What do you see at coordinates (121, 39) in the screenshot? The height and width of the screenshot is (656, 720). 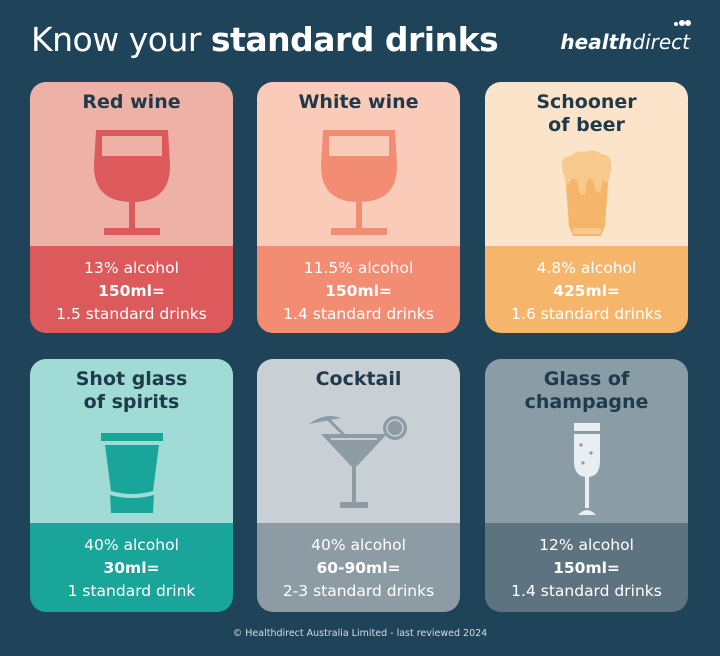 I see `title-regular: Know your` at bounding box center [121, 39].